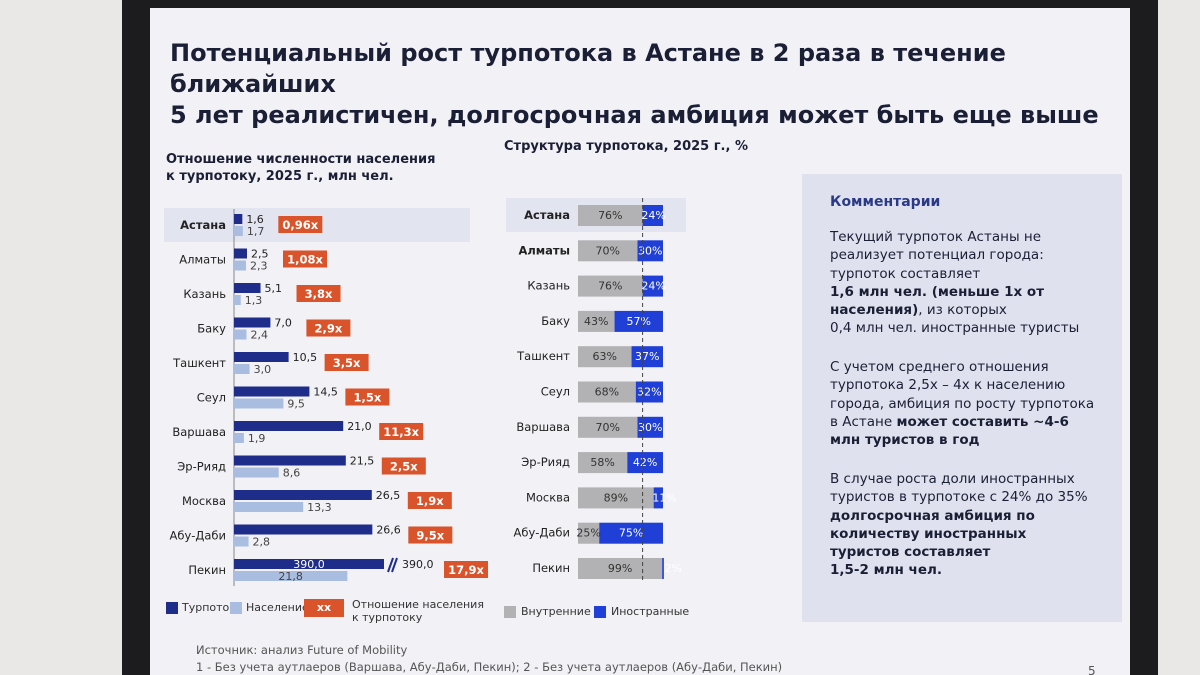  Describe the element at coordinates (324, 608) in the screenshot. I see `legend-ratio-badge: xx` at that location.